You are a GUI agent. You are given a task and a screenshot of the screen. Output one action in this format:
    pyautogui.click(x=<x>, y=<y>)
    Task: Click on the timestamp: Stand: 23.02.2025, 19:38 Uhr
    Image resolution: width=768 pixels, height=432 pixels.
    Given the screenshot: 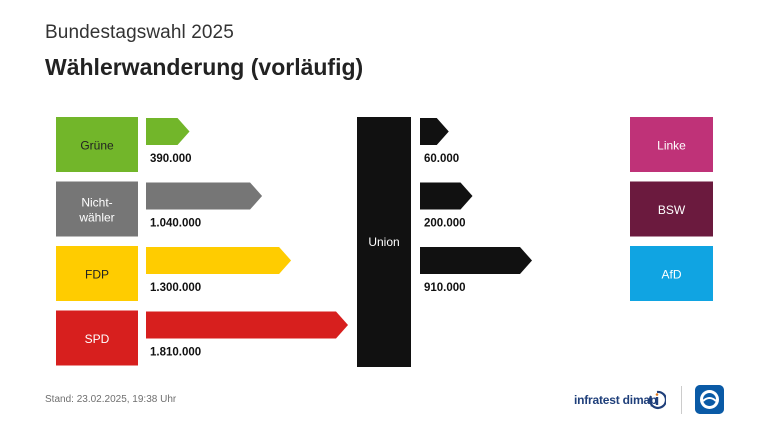 What is the action you would take?
    pyautogui.click(x=110, y=399)
    